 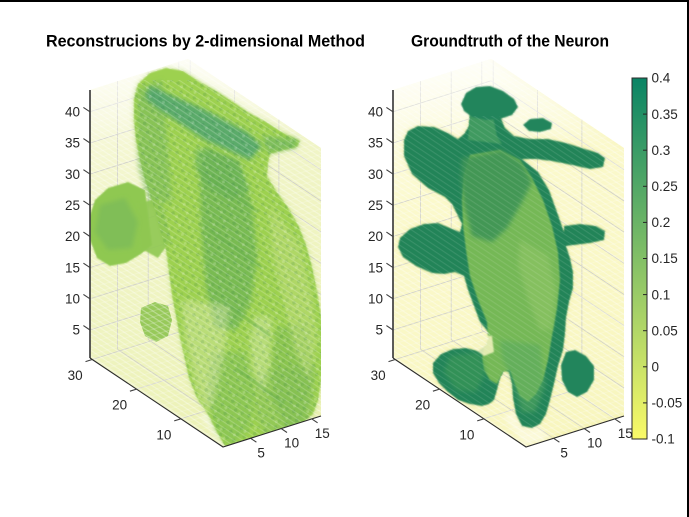 What do you see at coordinates (661, 222) in the screenshot?
I see `svg-text: 0.2` at bounding box center [661, 222].